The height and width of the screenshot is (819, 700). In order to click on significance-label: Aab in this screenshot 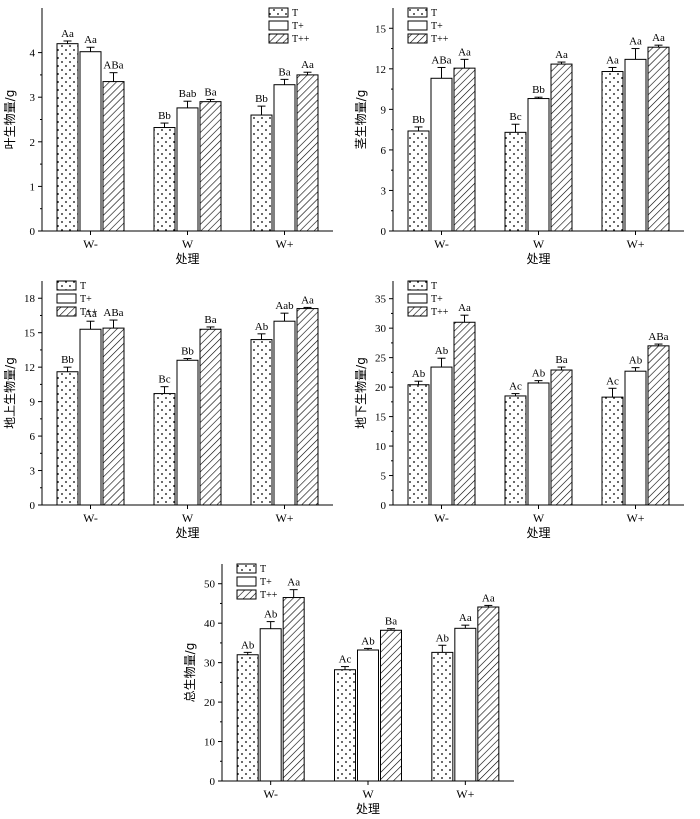, I will do `click(284, 306)`.